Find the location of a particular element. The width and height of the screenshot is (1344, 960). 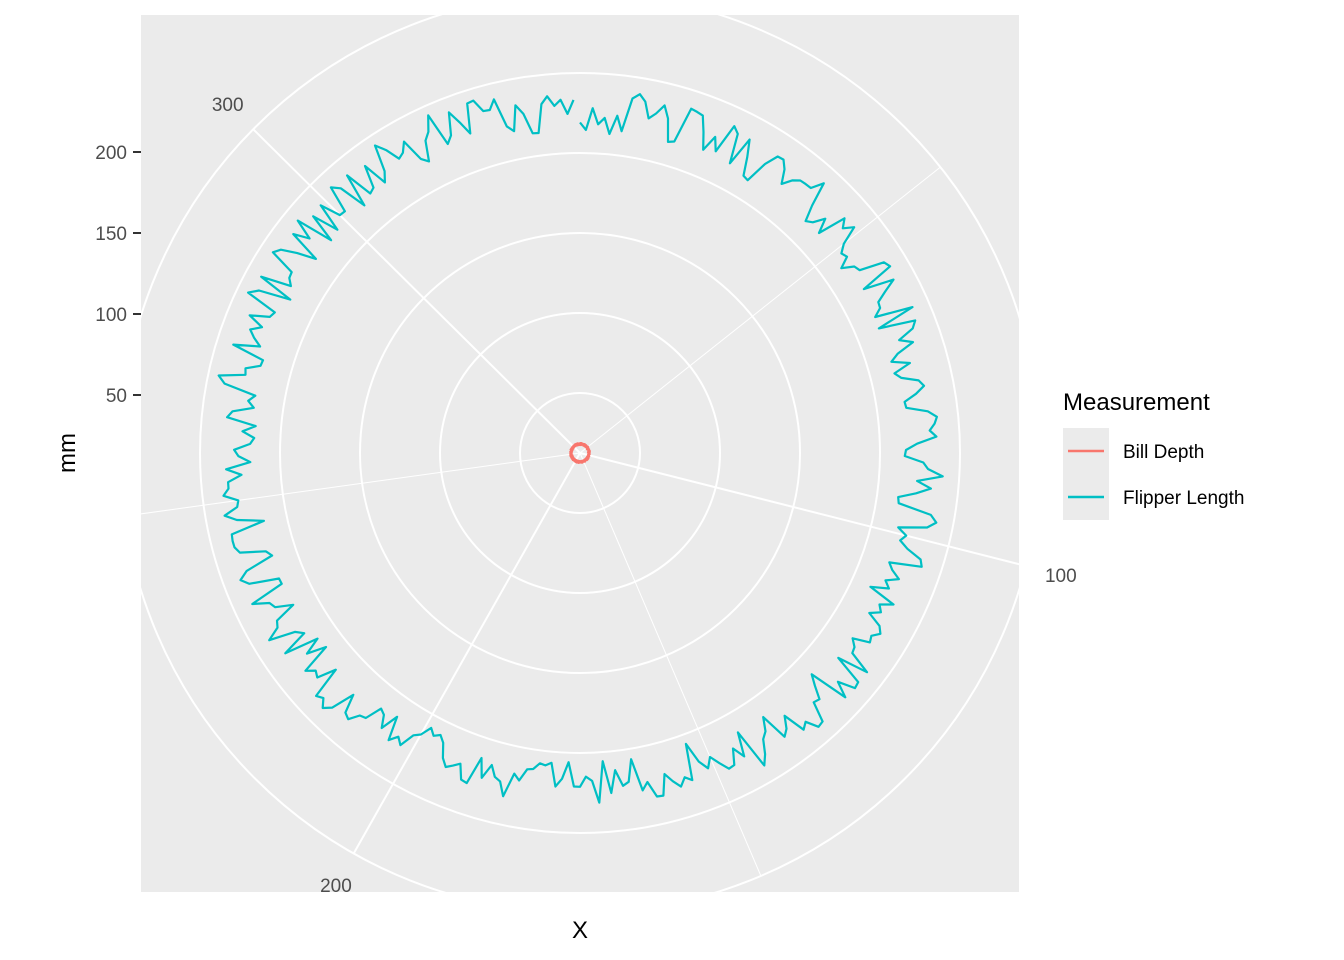

theta-tick-label-300: 300 is located at coordinates (228, 105).